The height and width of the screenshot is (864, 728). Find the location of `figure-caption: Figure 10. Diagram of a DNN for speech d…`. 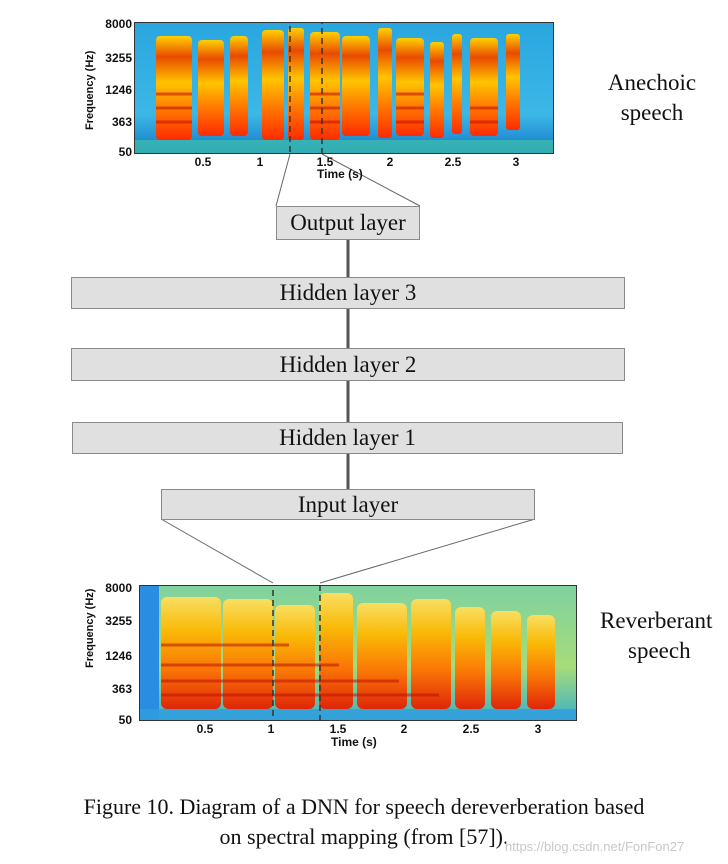

figure-caption: Figure 10. Diagram of a DNN for speech d… is located at coordinates (364, 822).